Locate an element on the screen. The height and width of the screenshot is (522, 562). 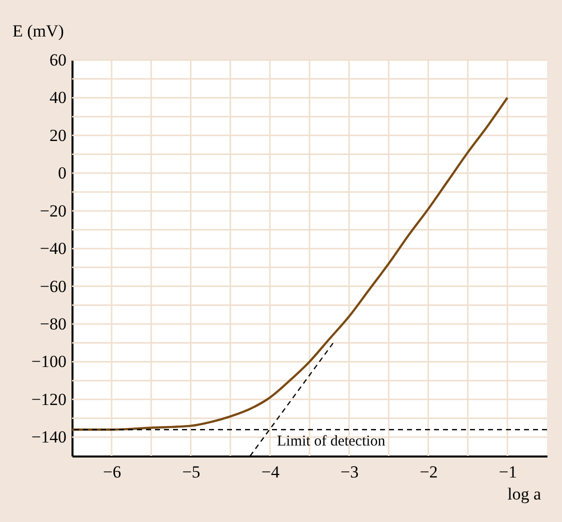
x-tick-label: −4 is located at coordinates (270, 472).